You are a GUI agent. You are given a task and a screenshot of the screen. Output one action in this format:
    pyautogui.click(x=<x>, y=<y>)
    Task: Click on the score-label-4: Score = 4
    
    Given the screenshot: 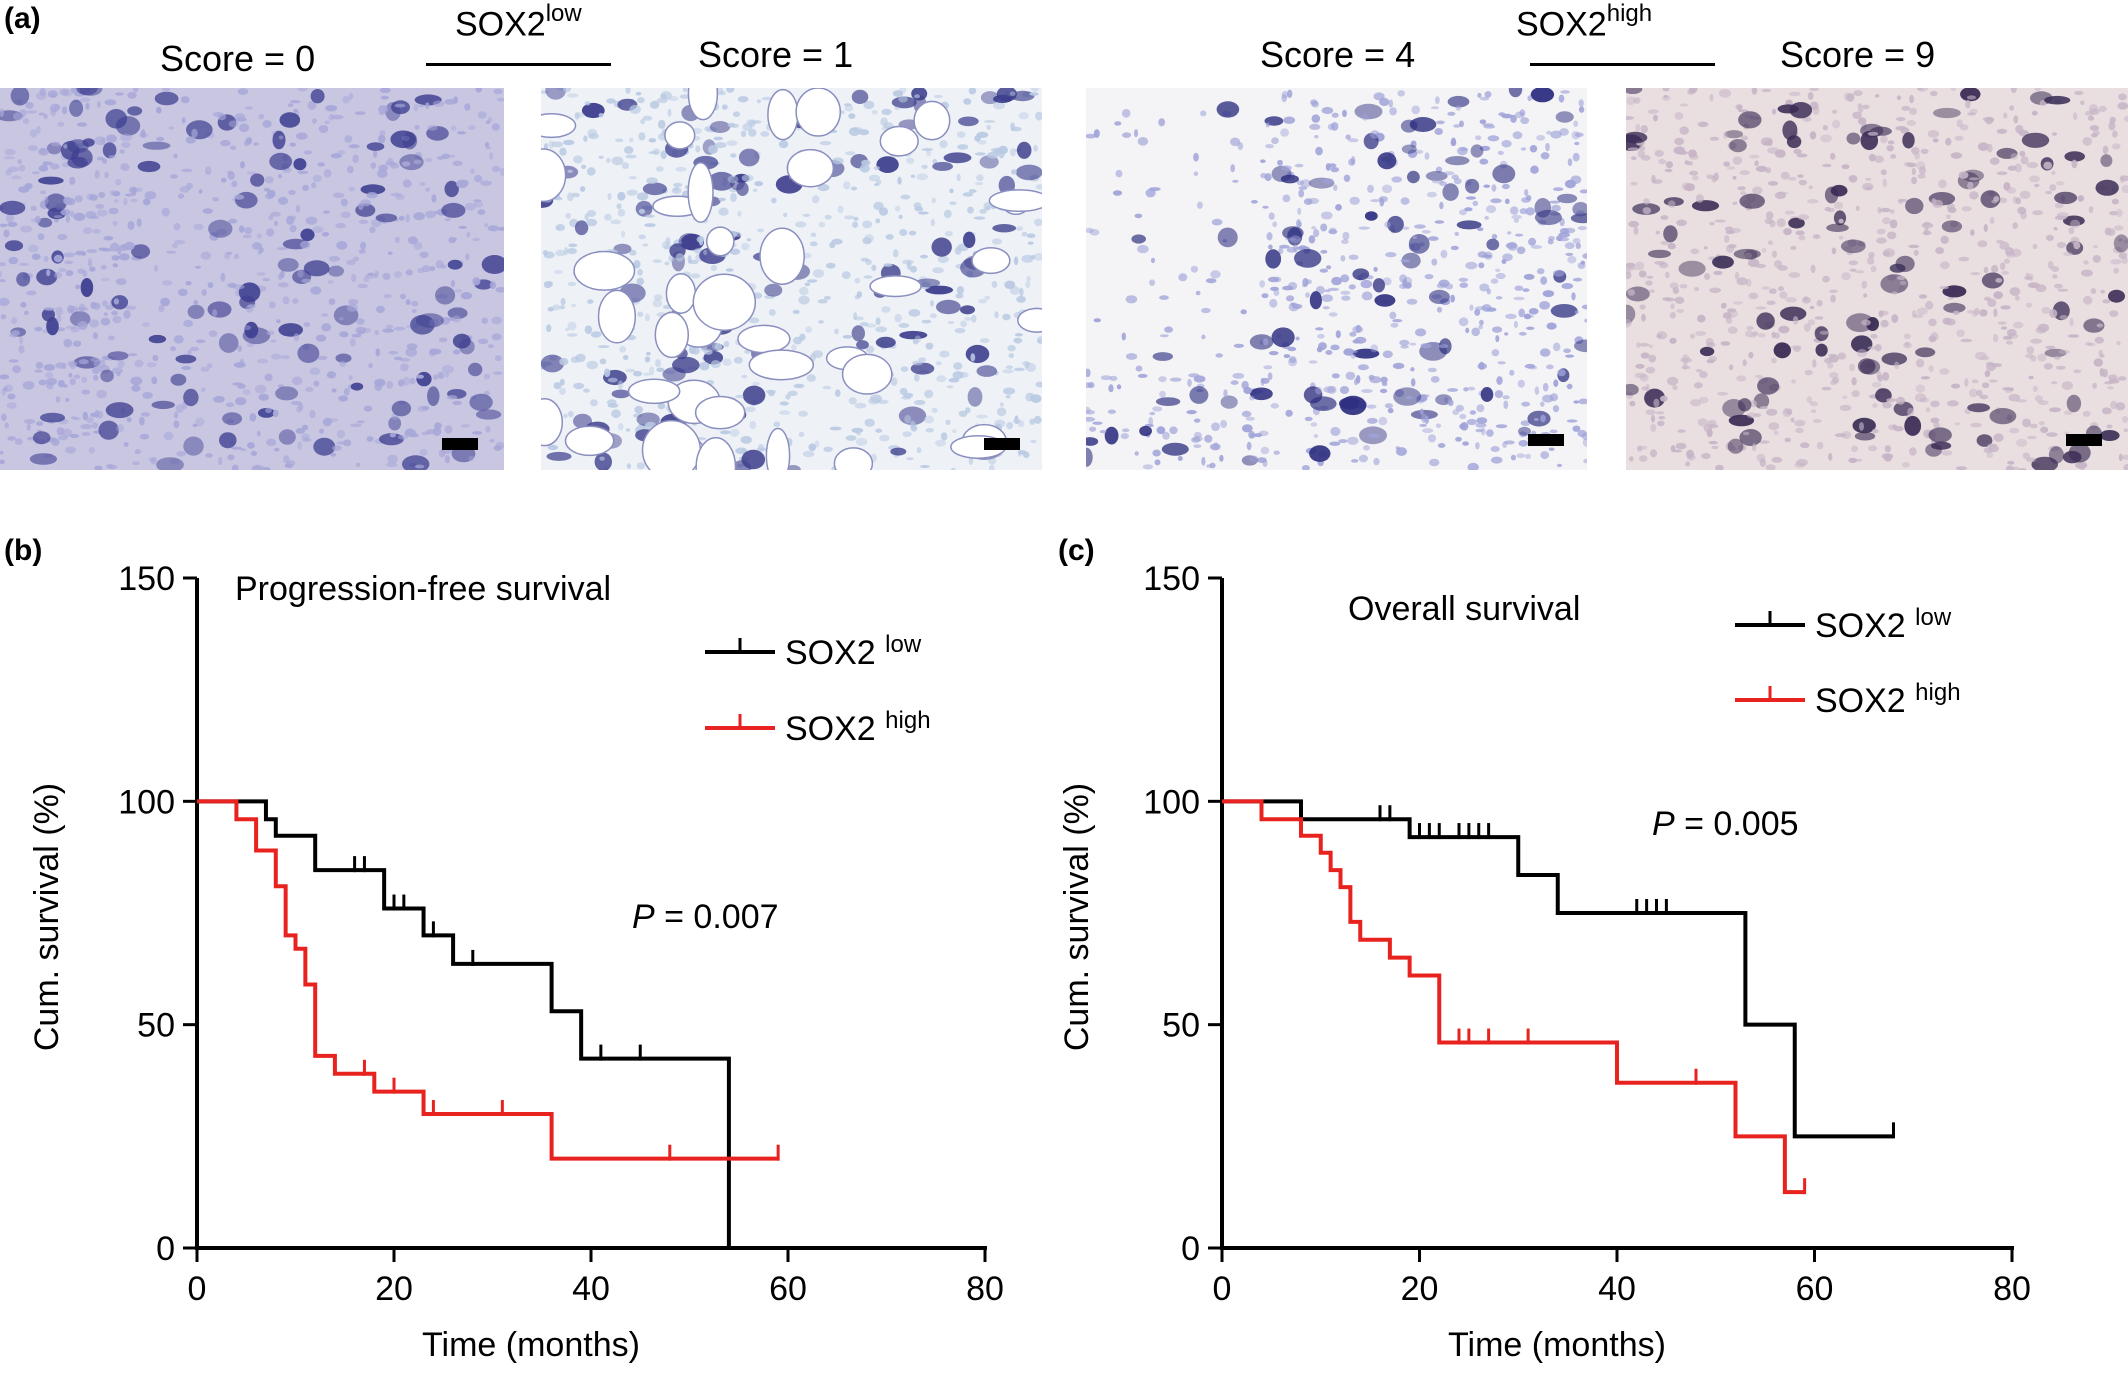 What is the action you would take?
    pyautogui.click(x=1338, y=54)
    